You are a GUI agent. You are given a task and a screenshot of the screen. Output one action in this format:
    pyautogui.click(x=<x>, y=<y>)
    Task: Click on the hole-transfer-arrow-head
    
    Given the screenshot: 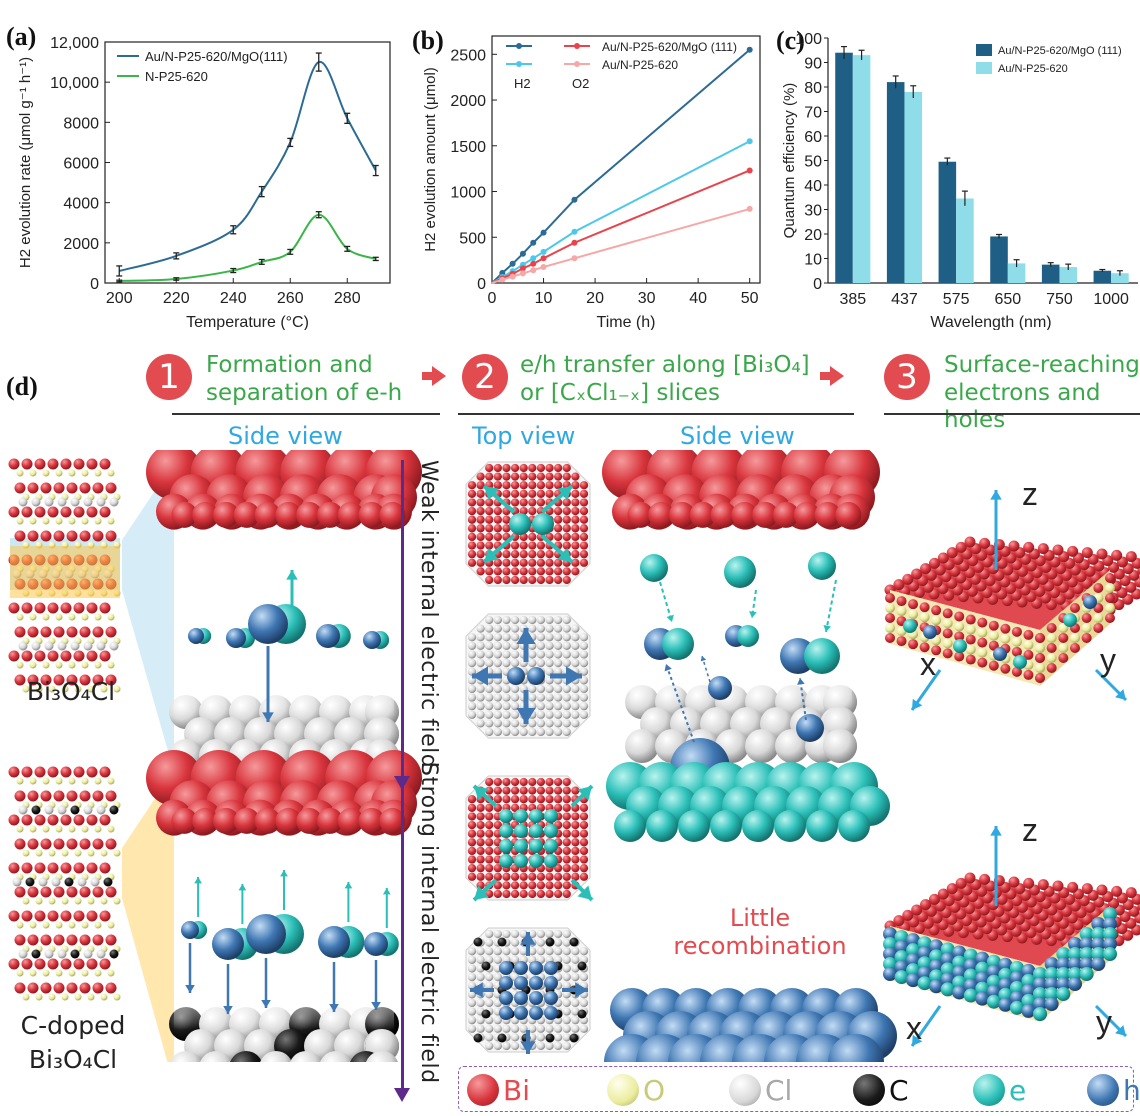 What is the action you would take?
    pyautogui.click(x=668, y=668)
    